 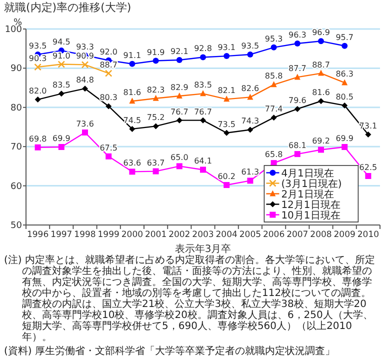 I want to click on legend-label: 10月1日現在, so click(x=310, y=215).